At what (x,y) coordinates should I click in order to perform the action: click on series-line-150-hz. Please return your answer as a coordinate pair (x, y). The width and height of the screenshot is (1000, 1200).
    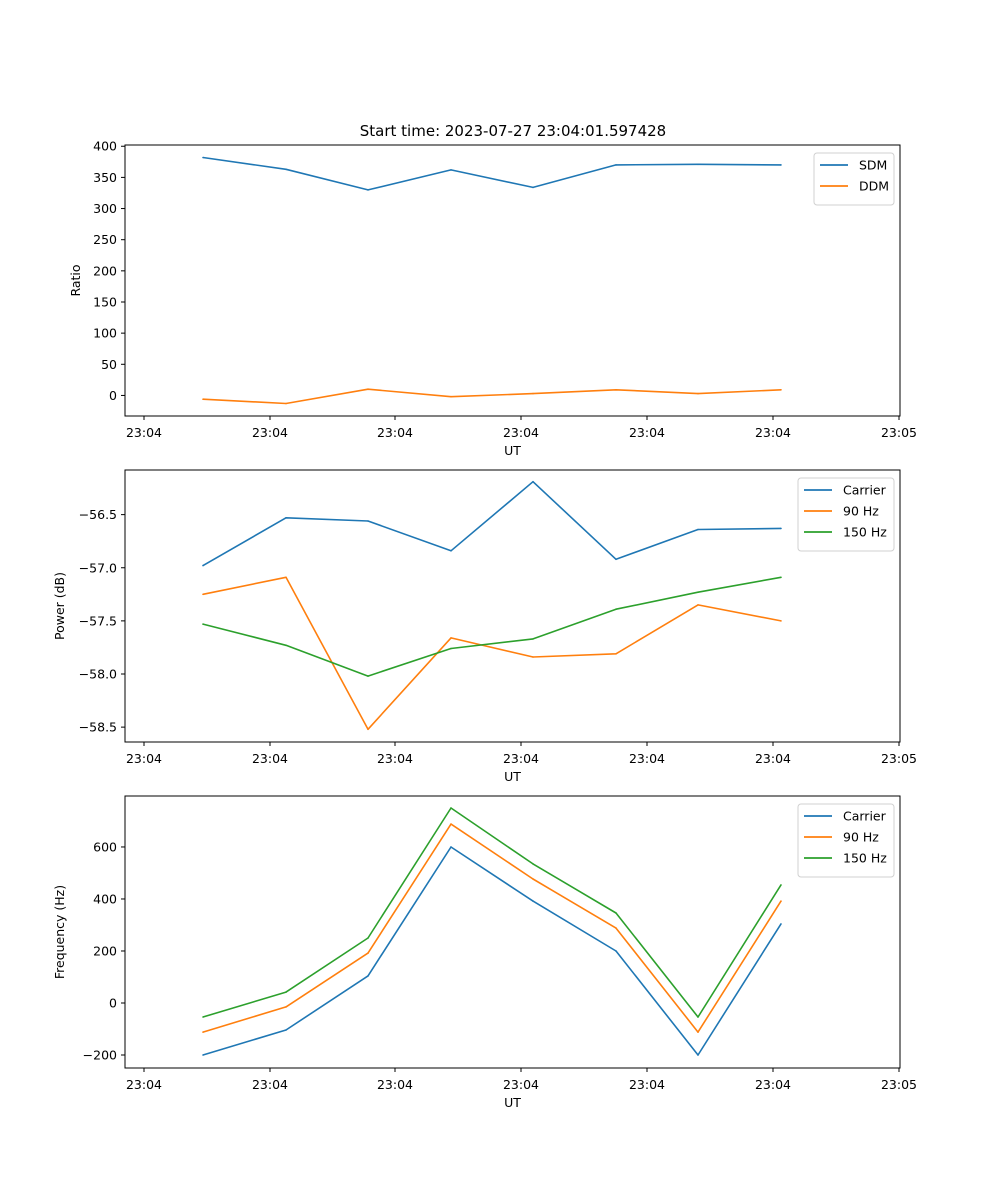
    Looking at the image, I should click on (492, 626).